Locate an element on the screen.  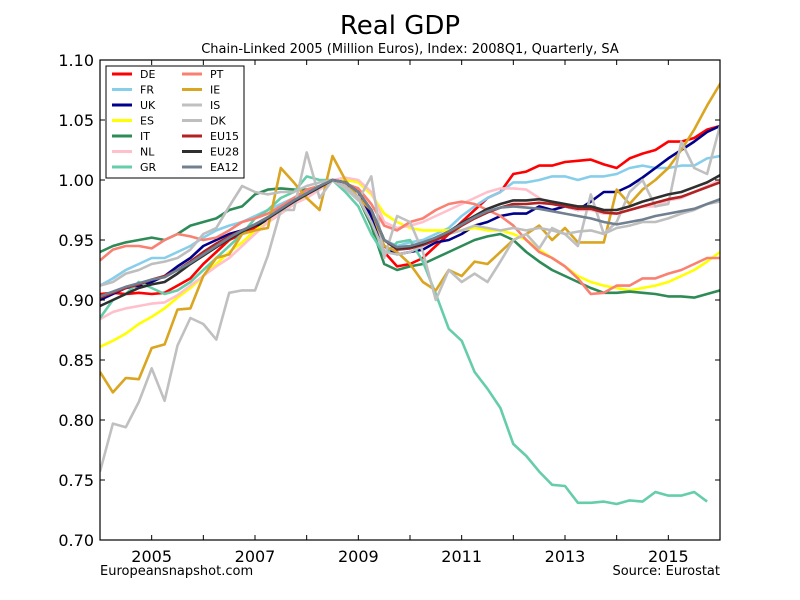
legend-label-it: IT is located at coordinates (145, 136).